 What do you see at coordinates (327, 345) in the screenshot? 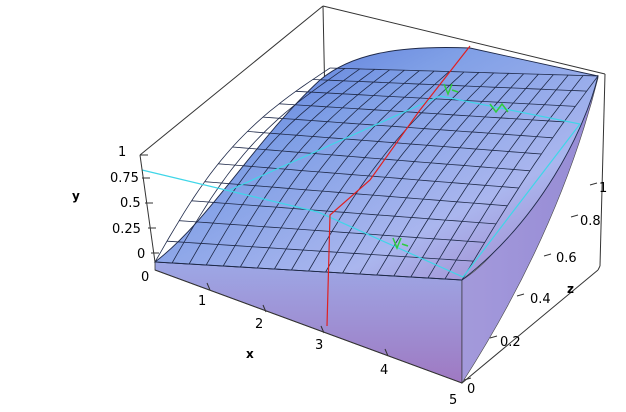
I see `x-axis: 1 2 3 4 5 x` at bounding box center [327, 345].